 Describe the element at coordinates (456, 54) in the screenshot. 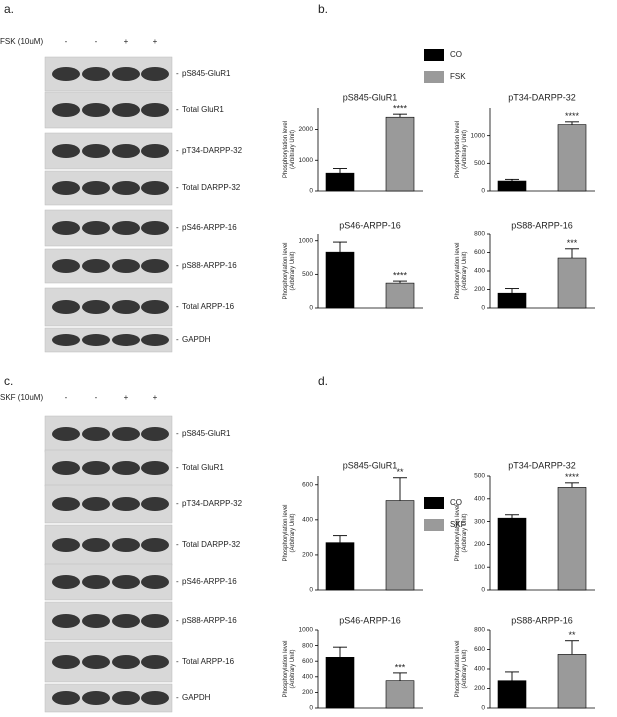

I see `legend-label: CO` at that location.